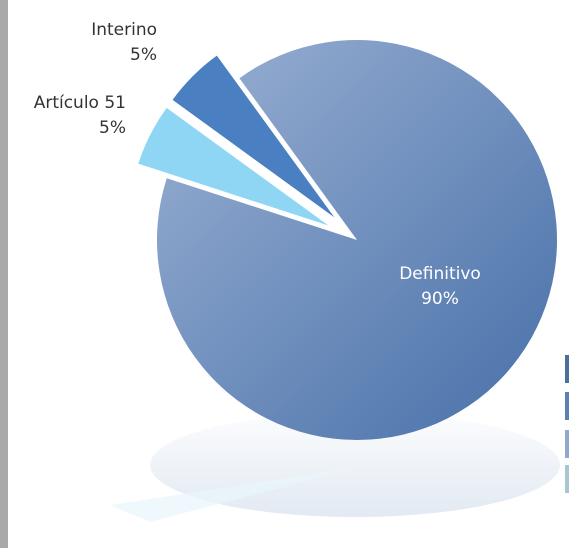 This screenshot has width=569, height=548. What do you see at coordinates (4, 274) in the screenshot?
I see `side-strip` at bounding box center [4, 274].